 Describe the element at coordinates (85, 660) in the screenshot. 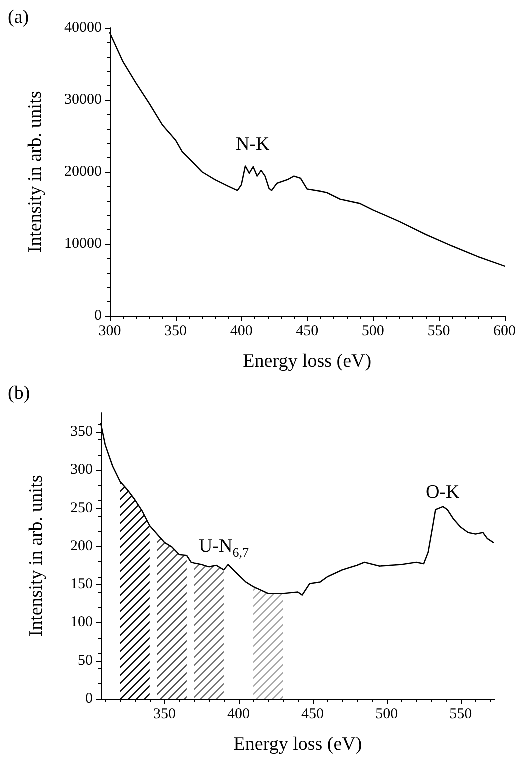

I see `y-tick-label: 50` at that location.